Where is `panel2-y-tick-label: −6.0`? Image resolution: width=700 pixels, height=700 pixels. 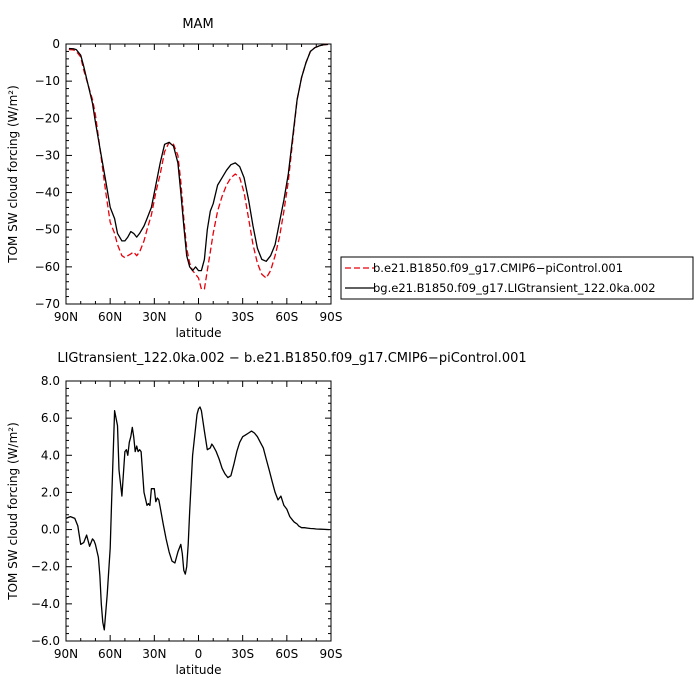 panel2-y-tick-label: −6.0 is located at coordinates (45, 641).